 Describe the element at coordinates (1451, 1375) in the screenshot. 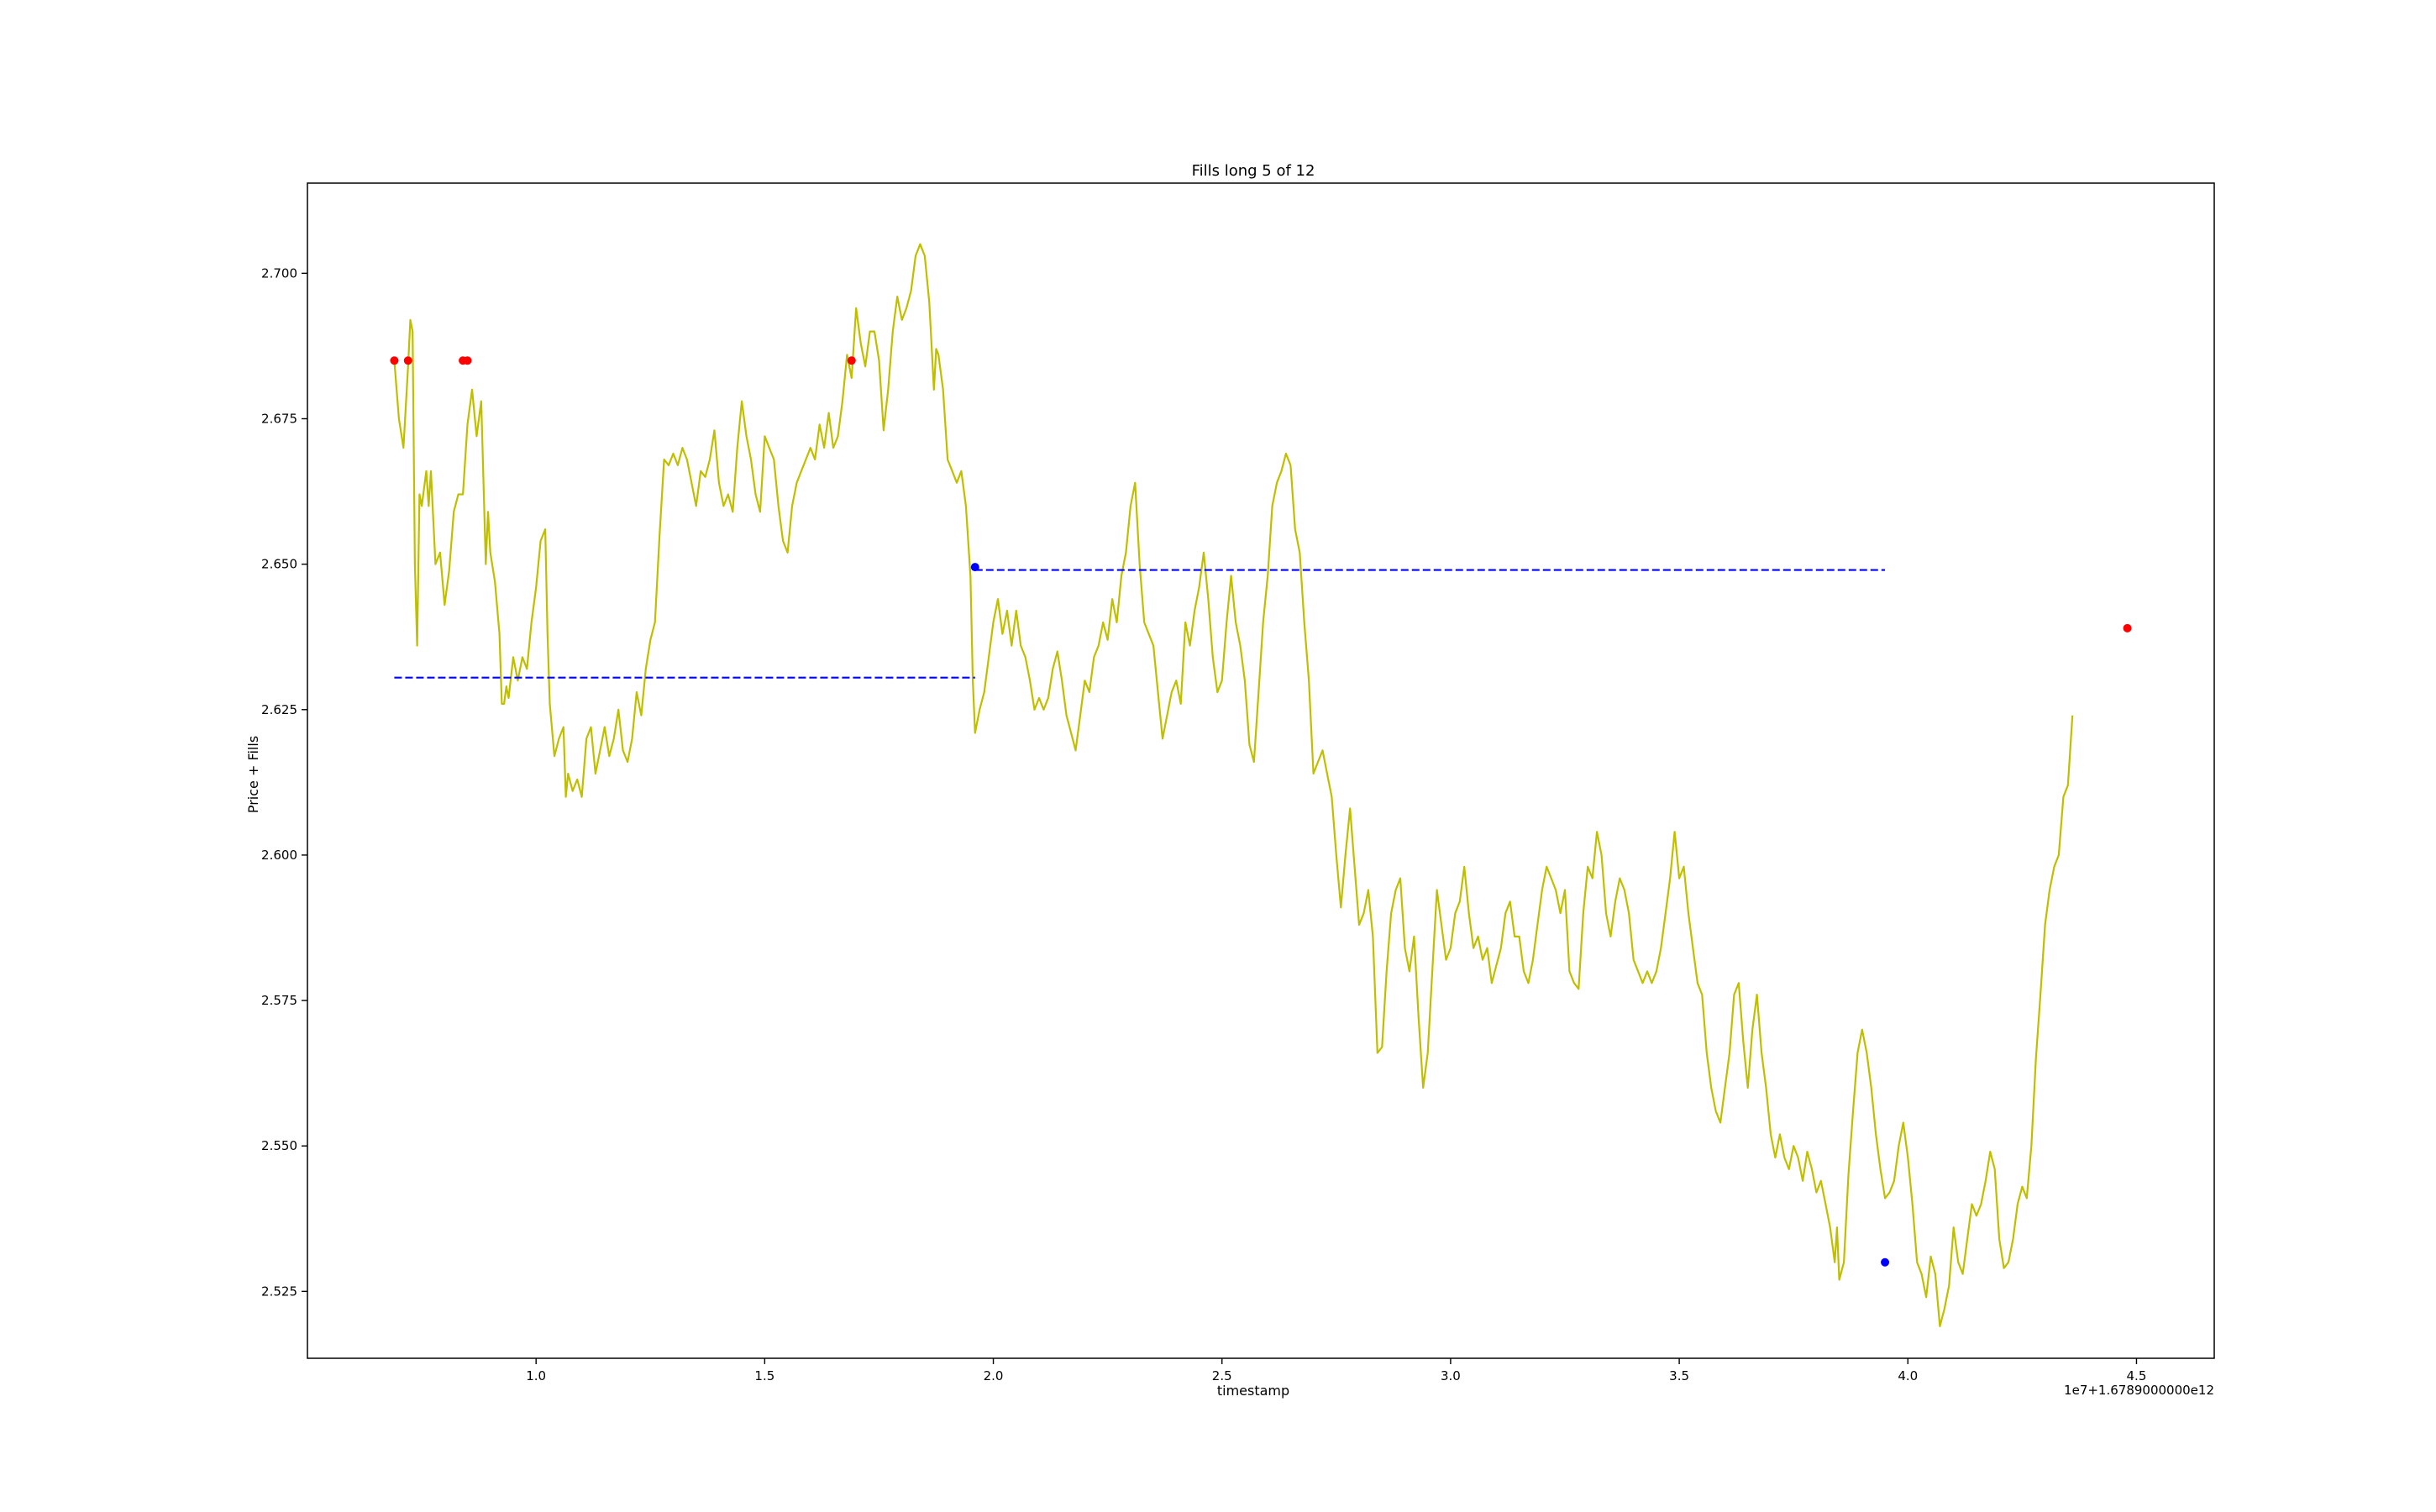

I see `x-tick-label-5: 3.0` at that location.